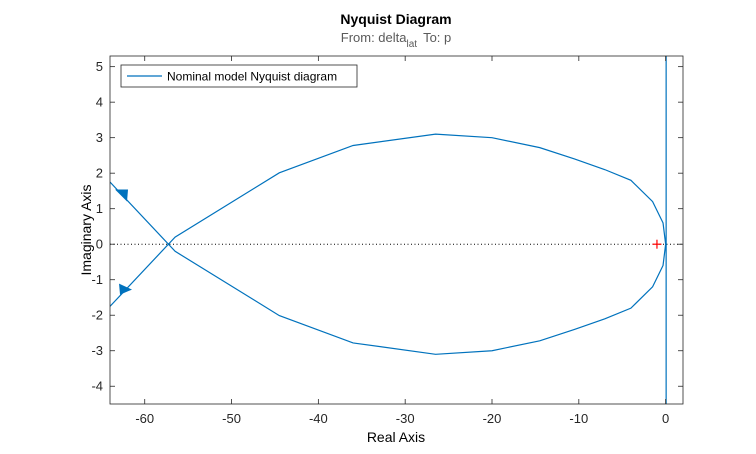 Image resolution: width=756 pixels, height=454 pixels. What do you see at coordinates (99, 66) in the screenshot?
I see `y-tick-label: 5` at bounding box center [99, 66].